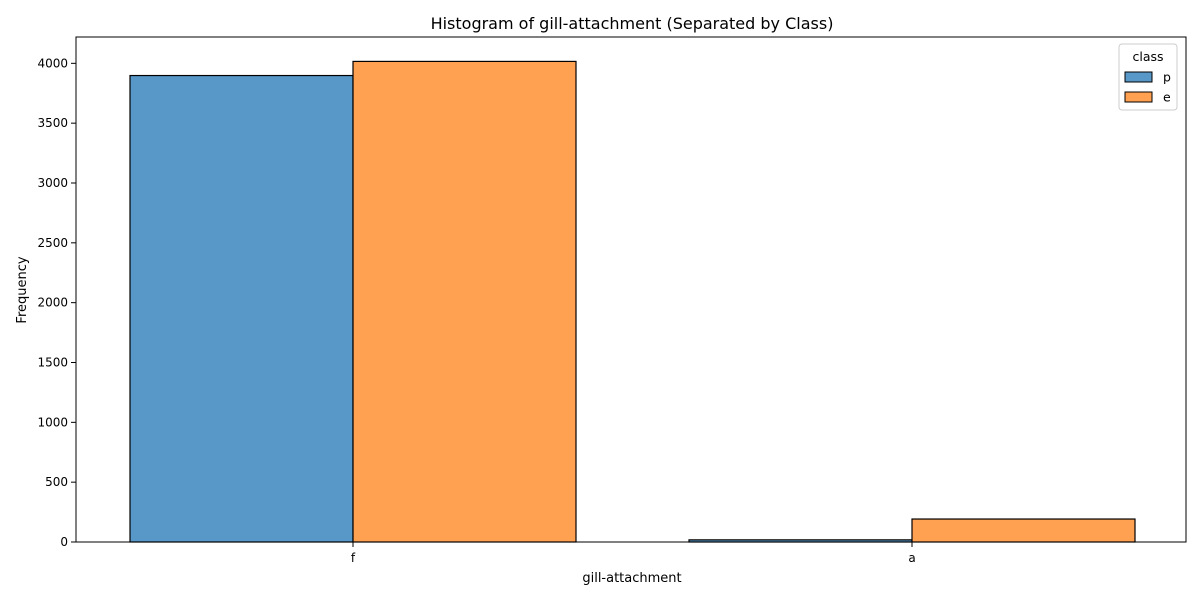 This screenshot has width=1200, height=600. Describe the element at coordinates (1138, 97) in the screenshot. I see `legend-swatch-e` at that location.